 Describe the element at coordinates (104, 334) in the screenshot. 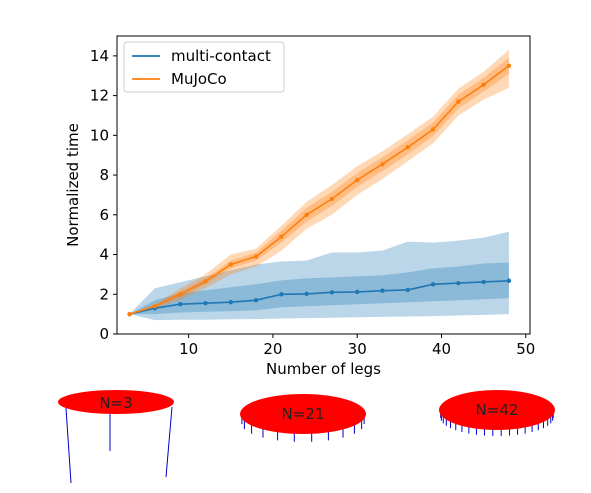

I see `y-tick-label: 0` at that location.